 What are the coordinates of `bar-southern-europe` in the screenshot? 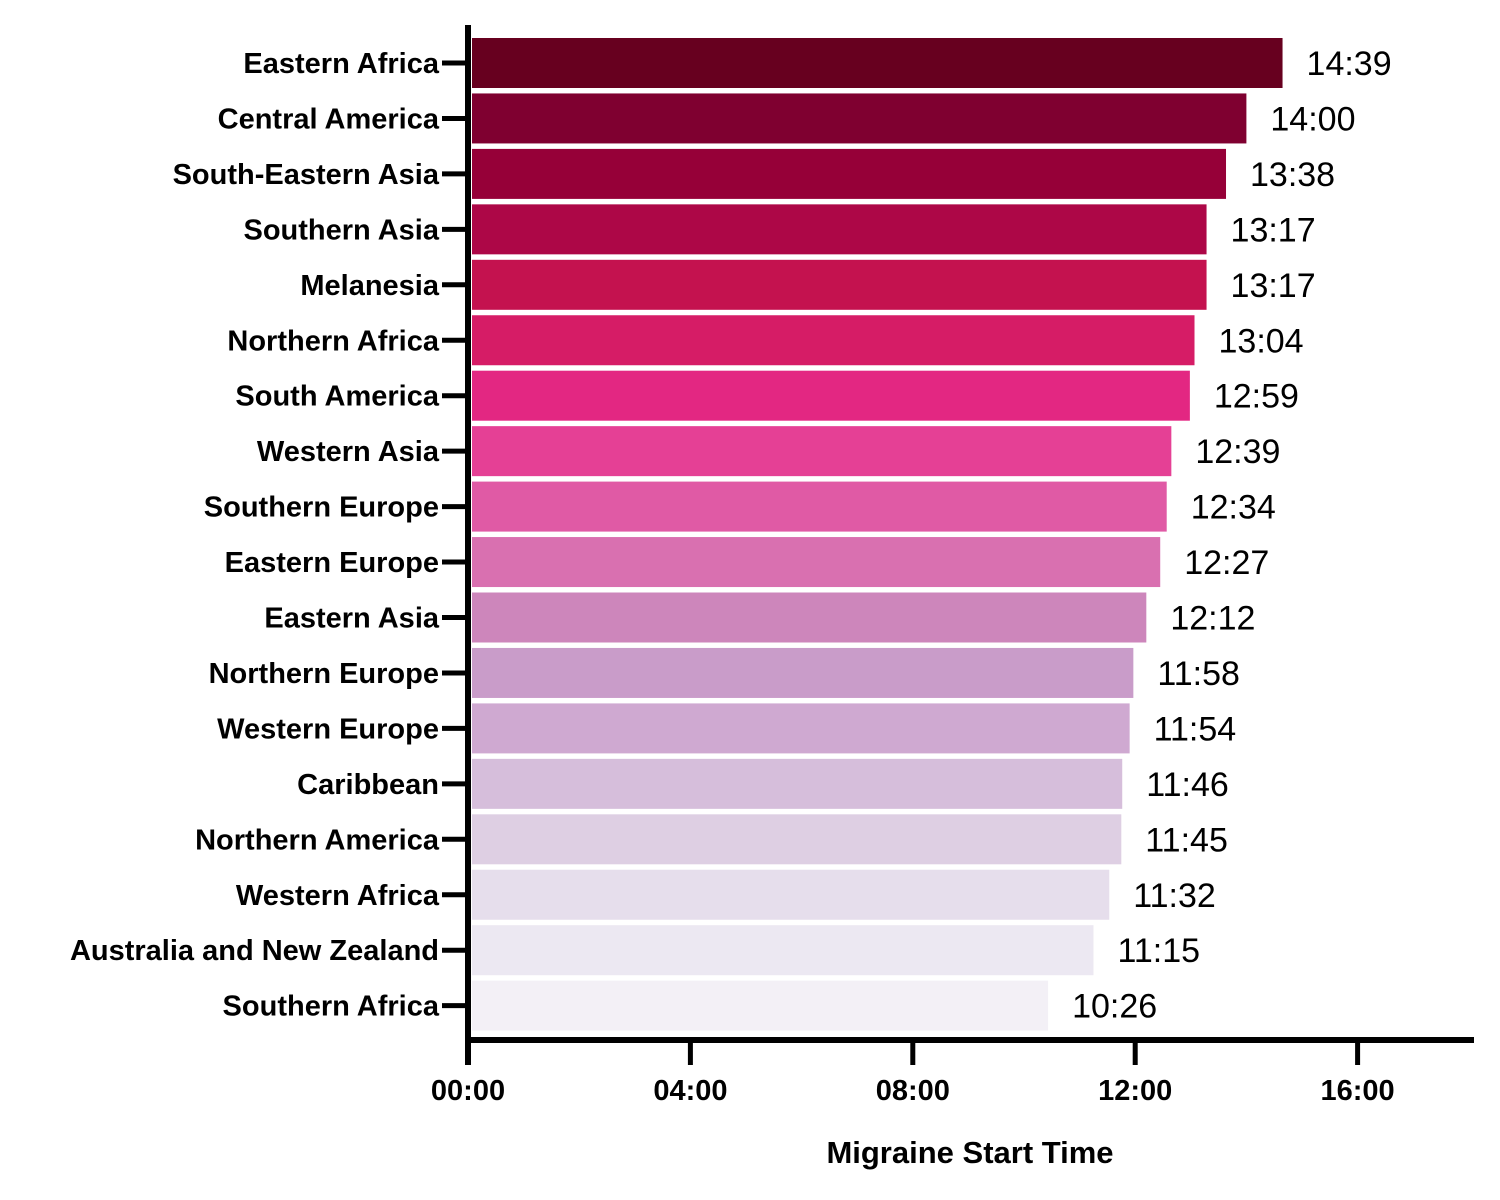 It's located at (819, 506).